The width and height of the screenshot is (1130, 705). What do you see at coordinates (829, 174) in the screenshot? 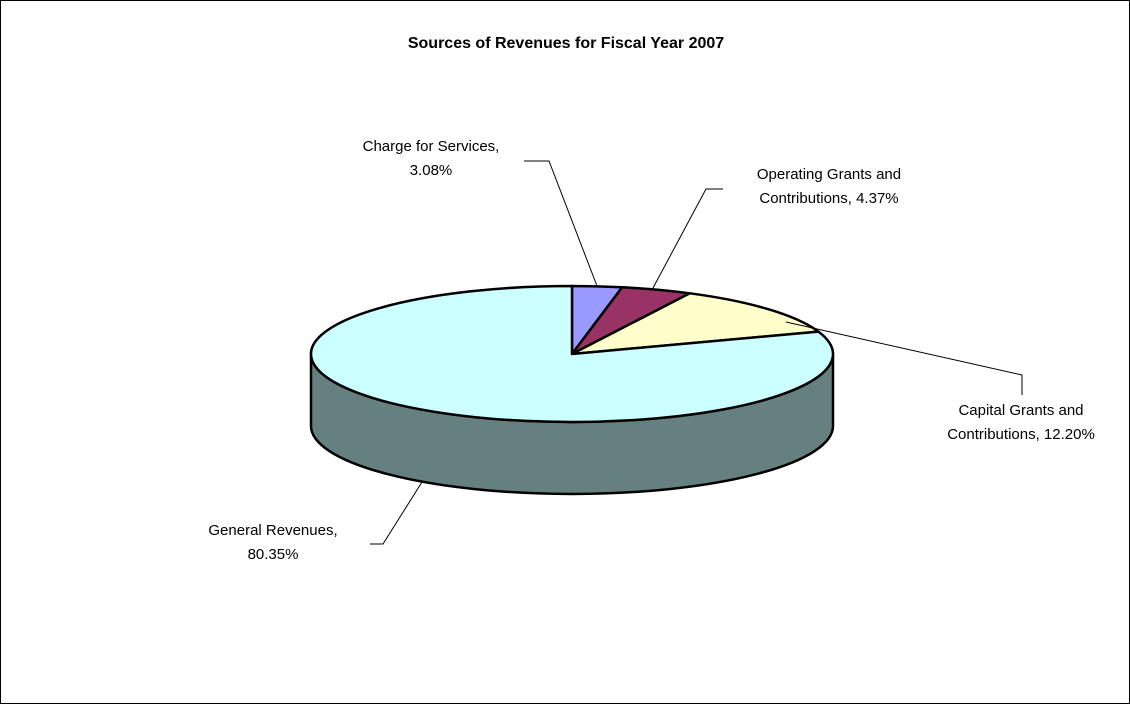
I see `label-operating-line1: Operating Grants and` at bounding box center [829, 174].